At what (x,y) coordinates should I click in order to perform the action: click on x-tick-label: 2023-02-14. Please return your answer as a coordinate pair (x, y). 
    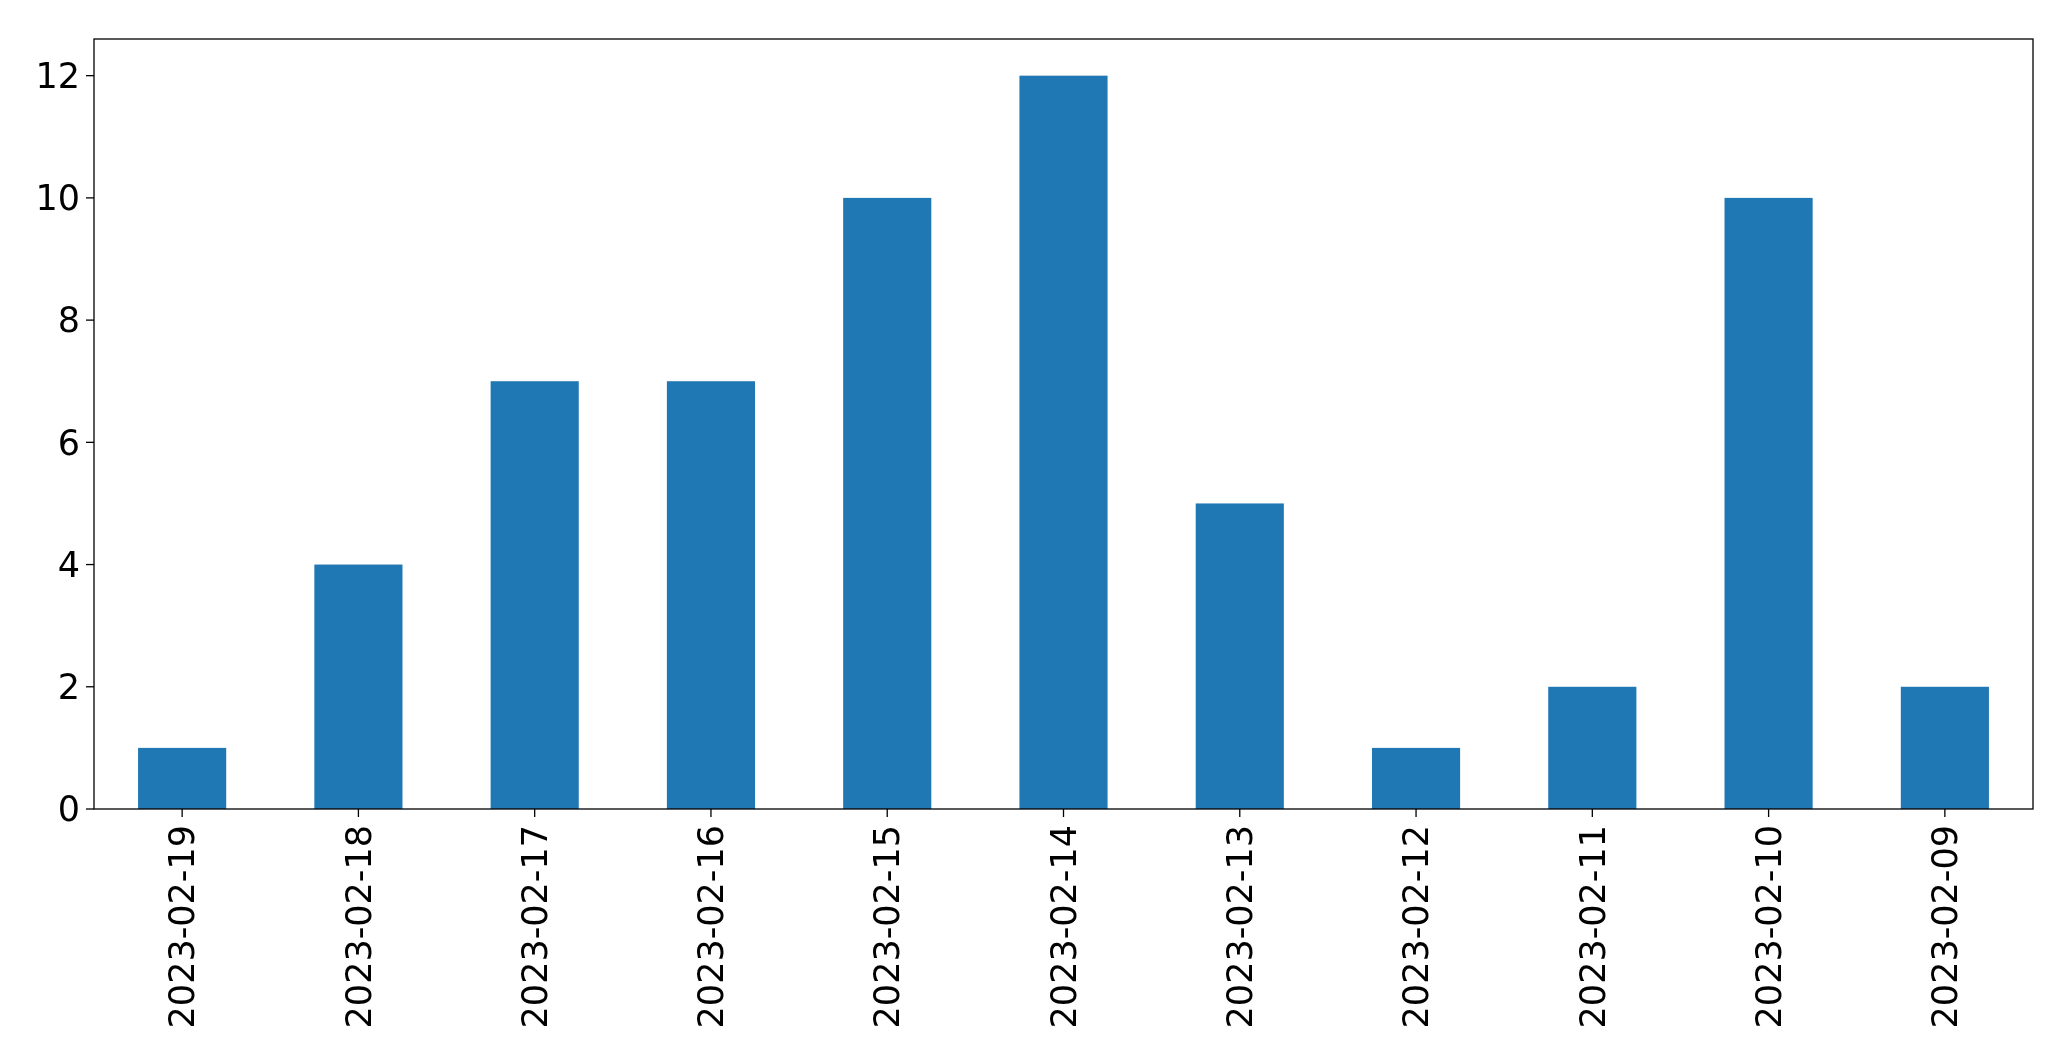
    Looking at the image, I should click on (1063, 927).